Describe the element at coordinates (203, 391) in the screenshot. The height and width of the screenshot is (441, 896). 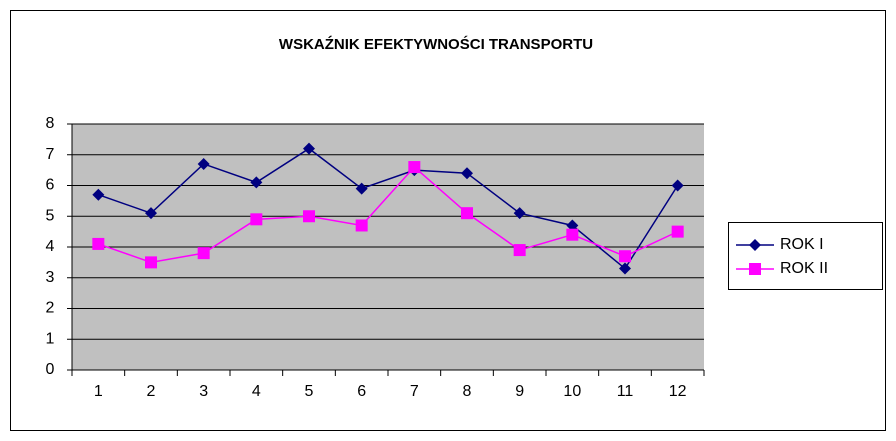
I see `x-tick-label: 3` at that location.